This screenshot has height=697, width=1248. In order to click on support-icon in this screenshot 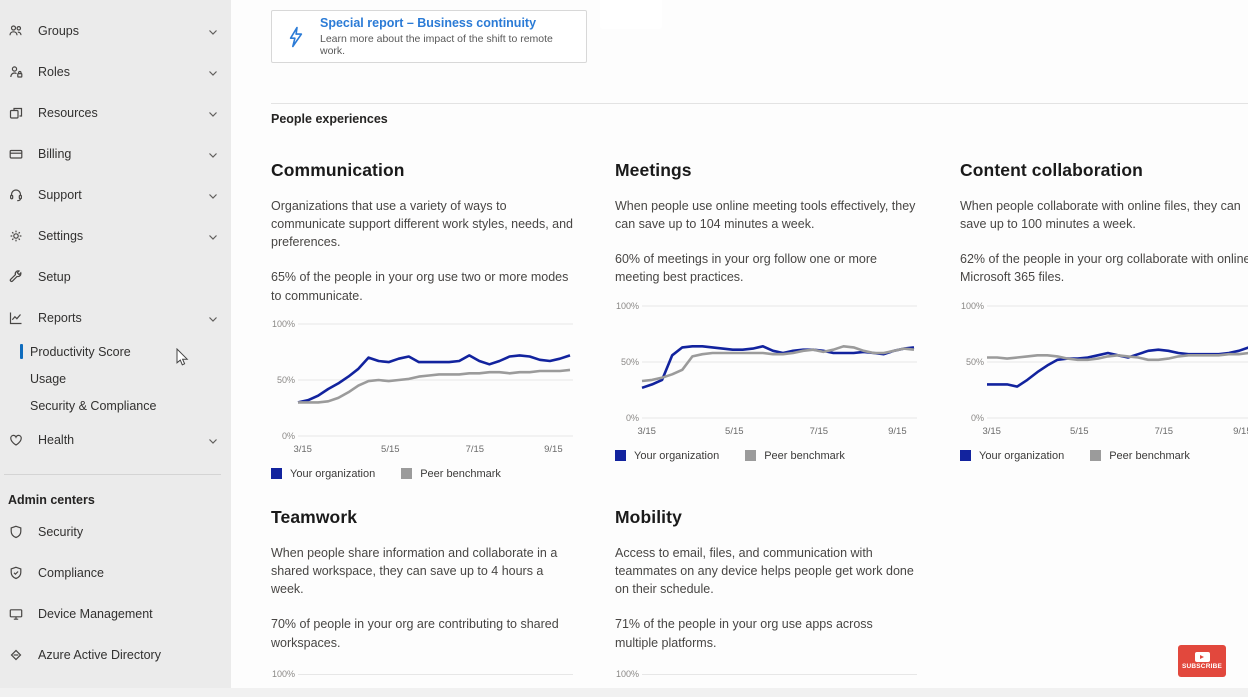, I will do `click(15, 194)`.